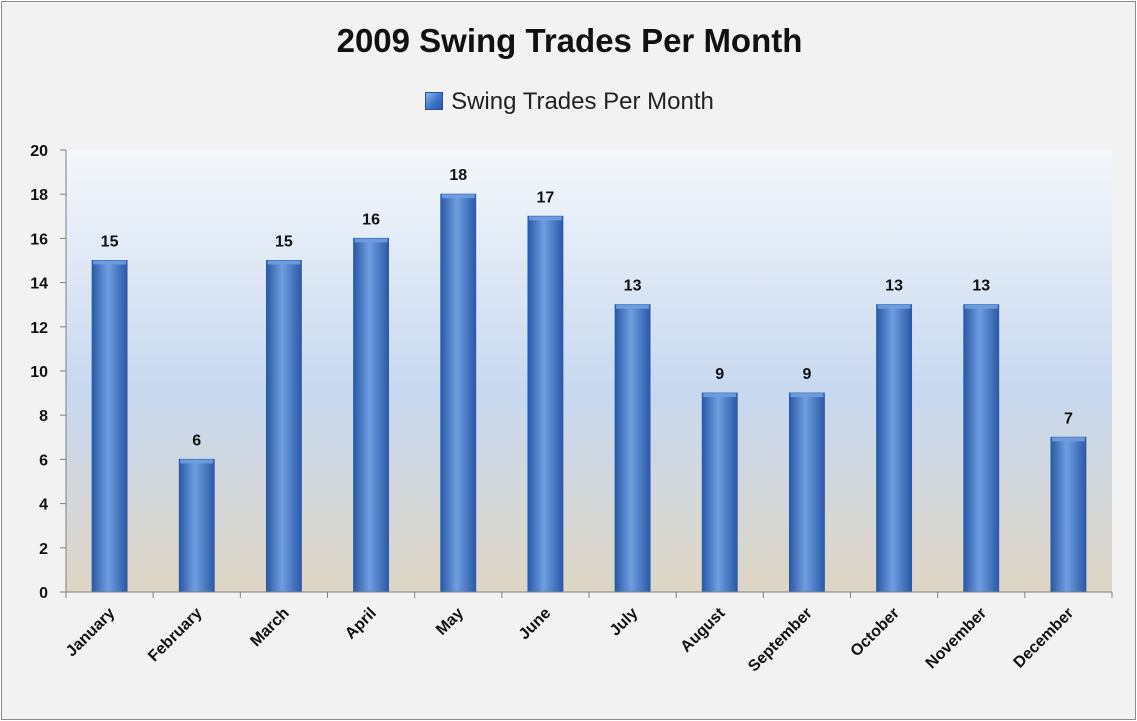 The image size is (1137, 721). I want to click on data-label: 16, so click(371, 219).